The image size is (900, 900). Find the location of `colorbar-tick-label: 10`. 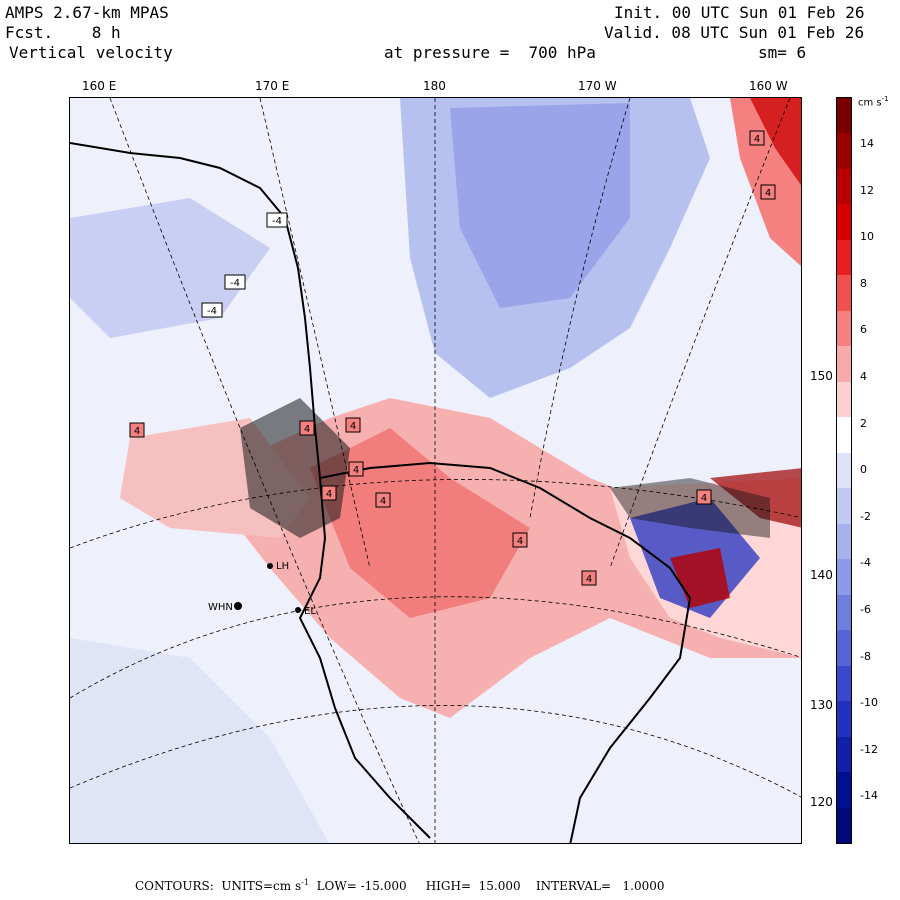

colorbar-tick-label: 10 is located at coordinates (867, 237).